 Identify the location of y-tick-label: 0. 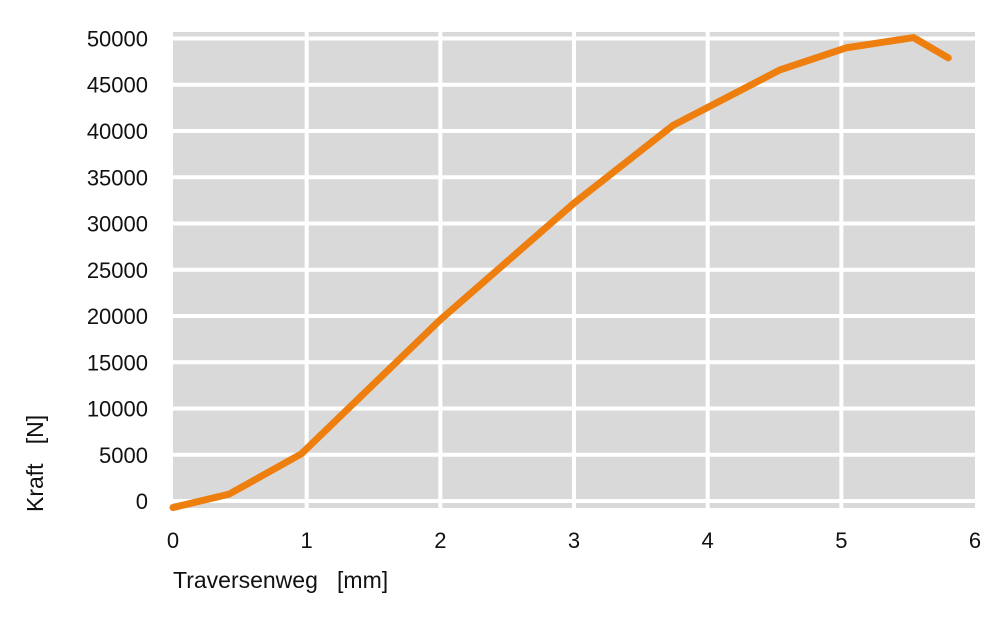
(142, 501).